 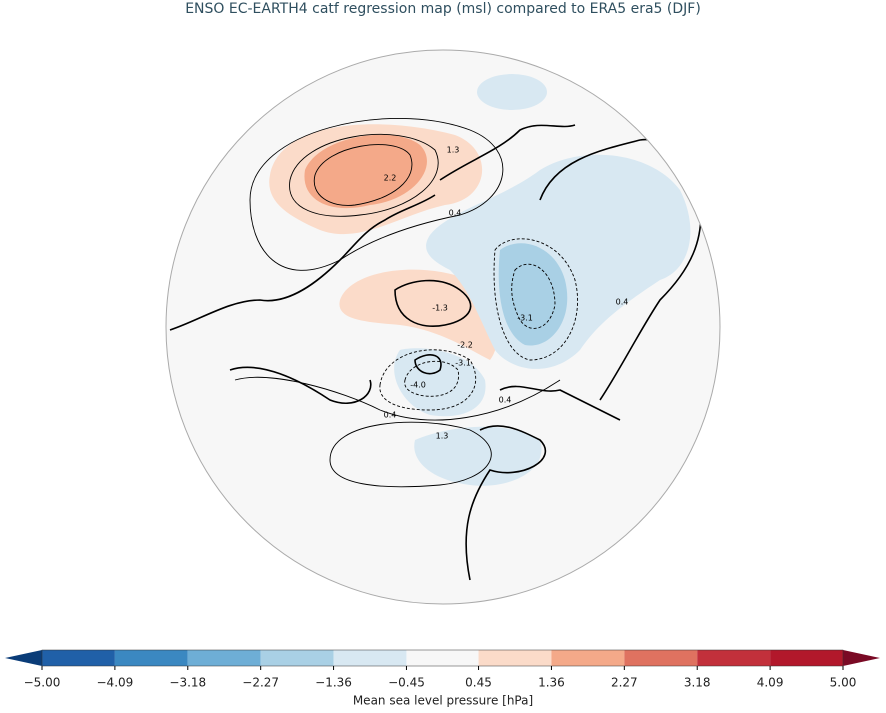 I want to click on colorbar-tick-label: 5.00, so click(x=843, y=683).